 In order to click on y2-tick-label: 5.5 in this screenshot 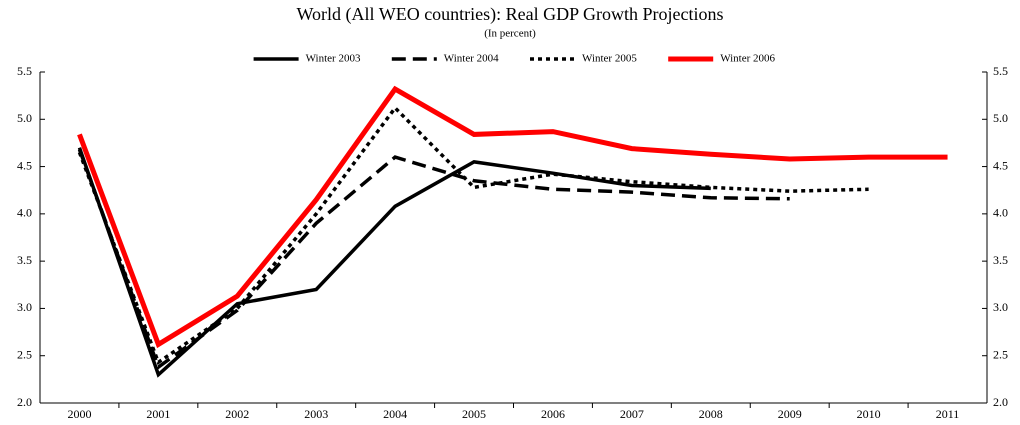, I will do `click(1000, 71)`.